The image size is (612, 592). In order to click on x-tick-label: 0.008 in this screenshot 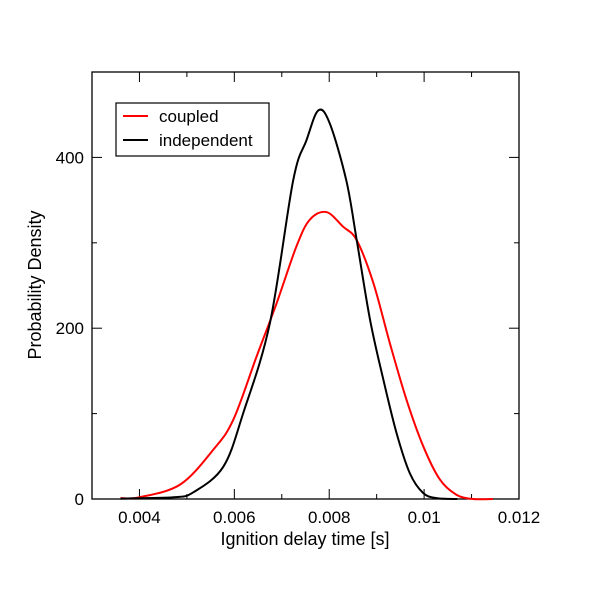, I will do `click(329, 517)`.